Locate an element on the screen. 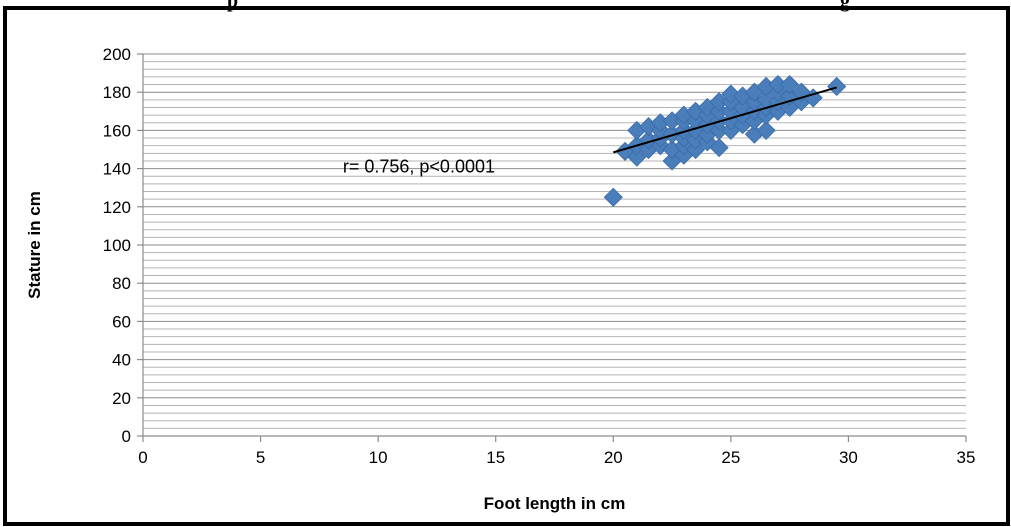 This screenshot has width=1011, height=527. y-tick-label: 140 is located at coordinates (117, 169).